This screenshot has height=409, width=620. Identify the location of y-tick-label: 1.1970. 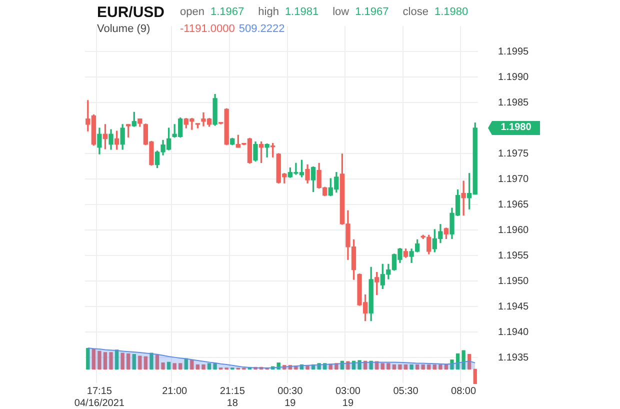
(514, 179).